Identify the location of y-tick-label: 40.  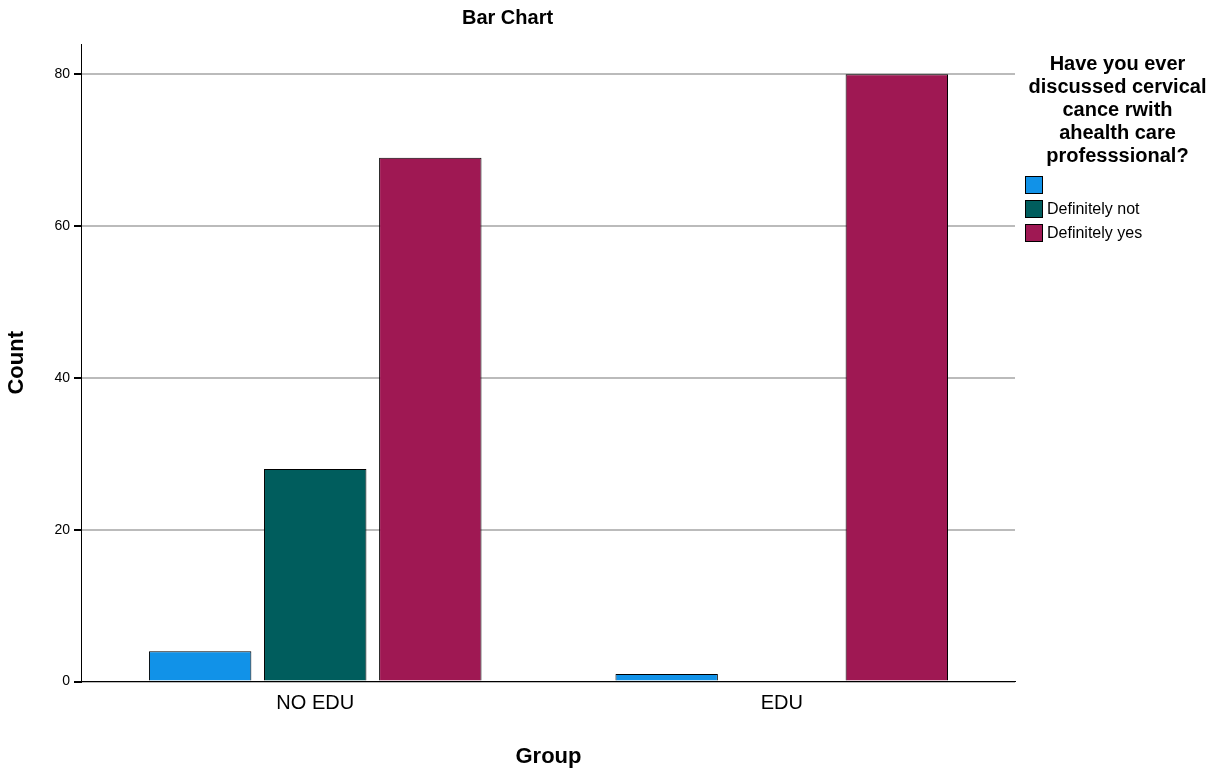
(62, 376).